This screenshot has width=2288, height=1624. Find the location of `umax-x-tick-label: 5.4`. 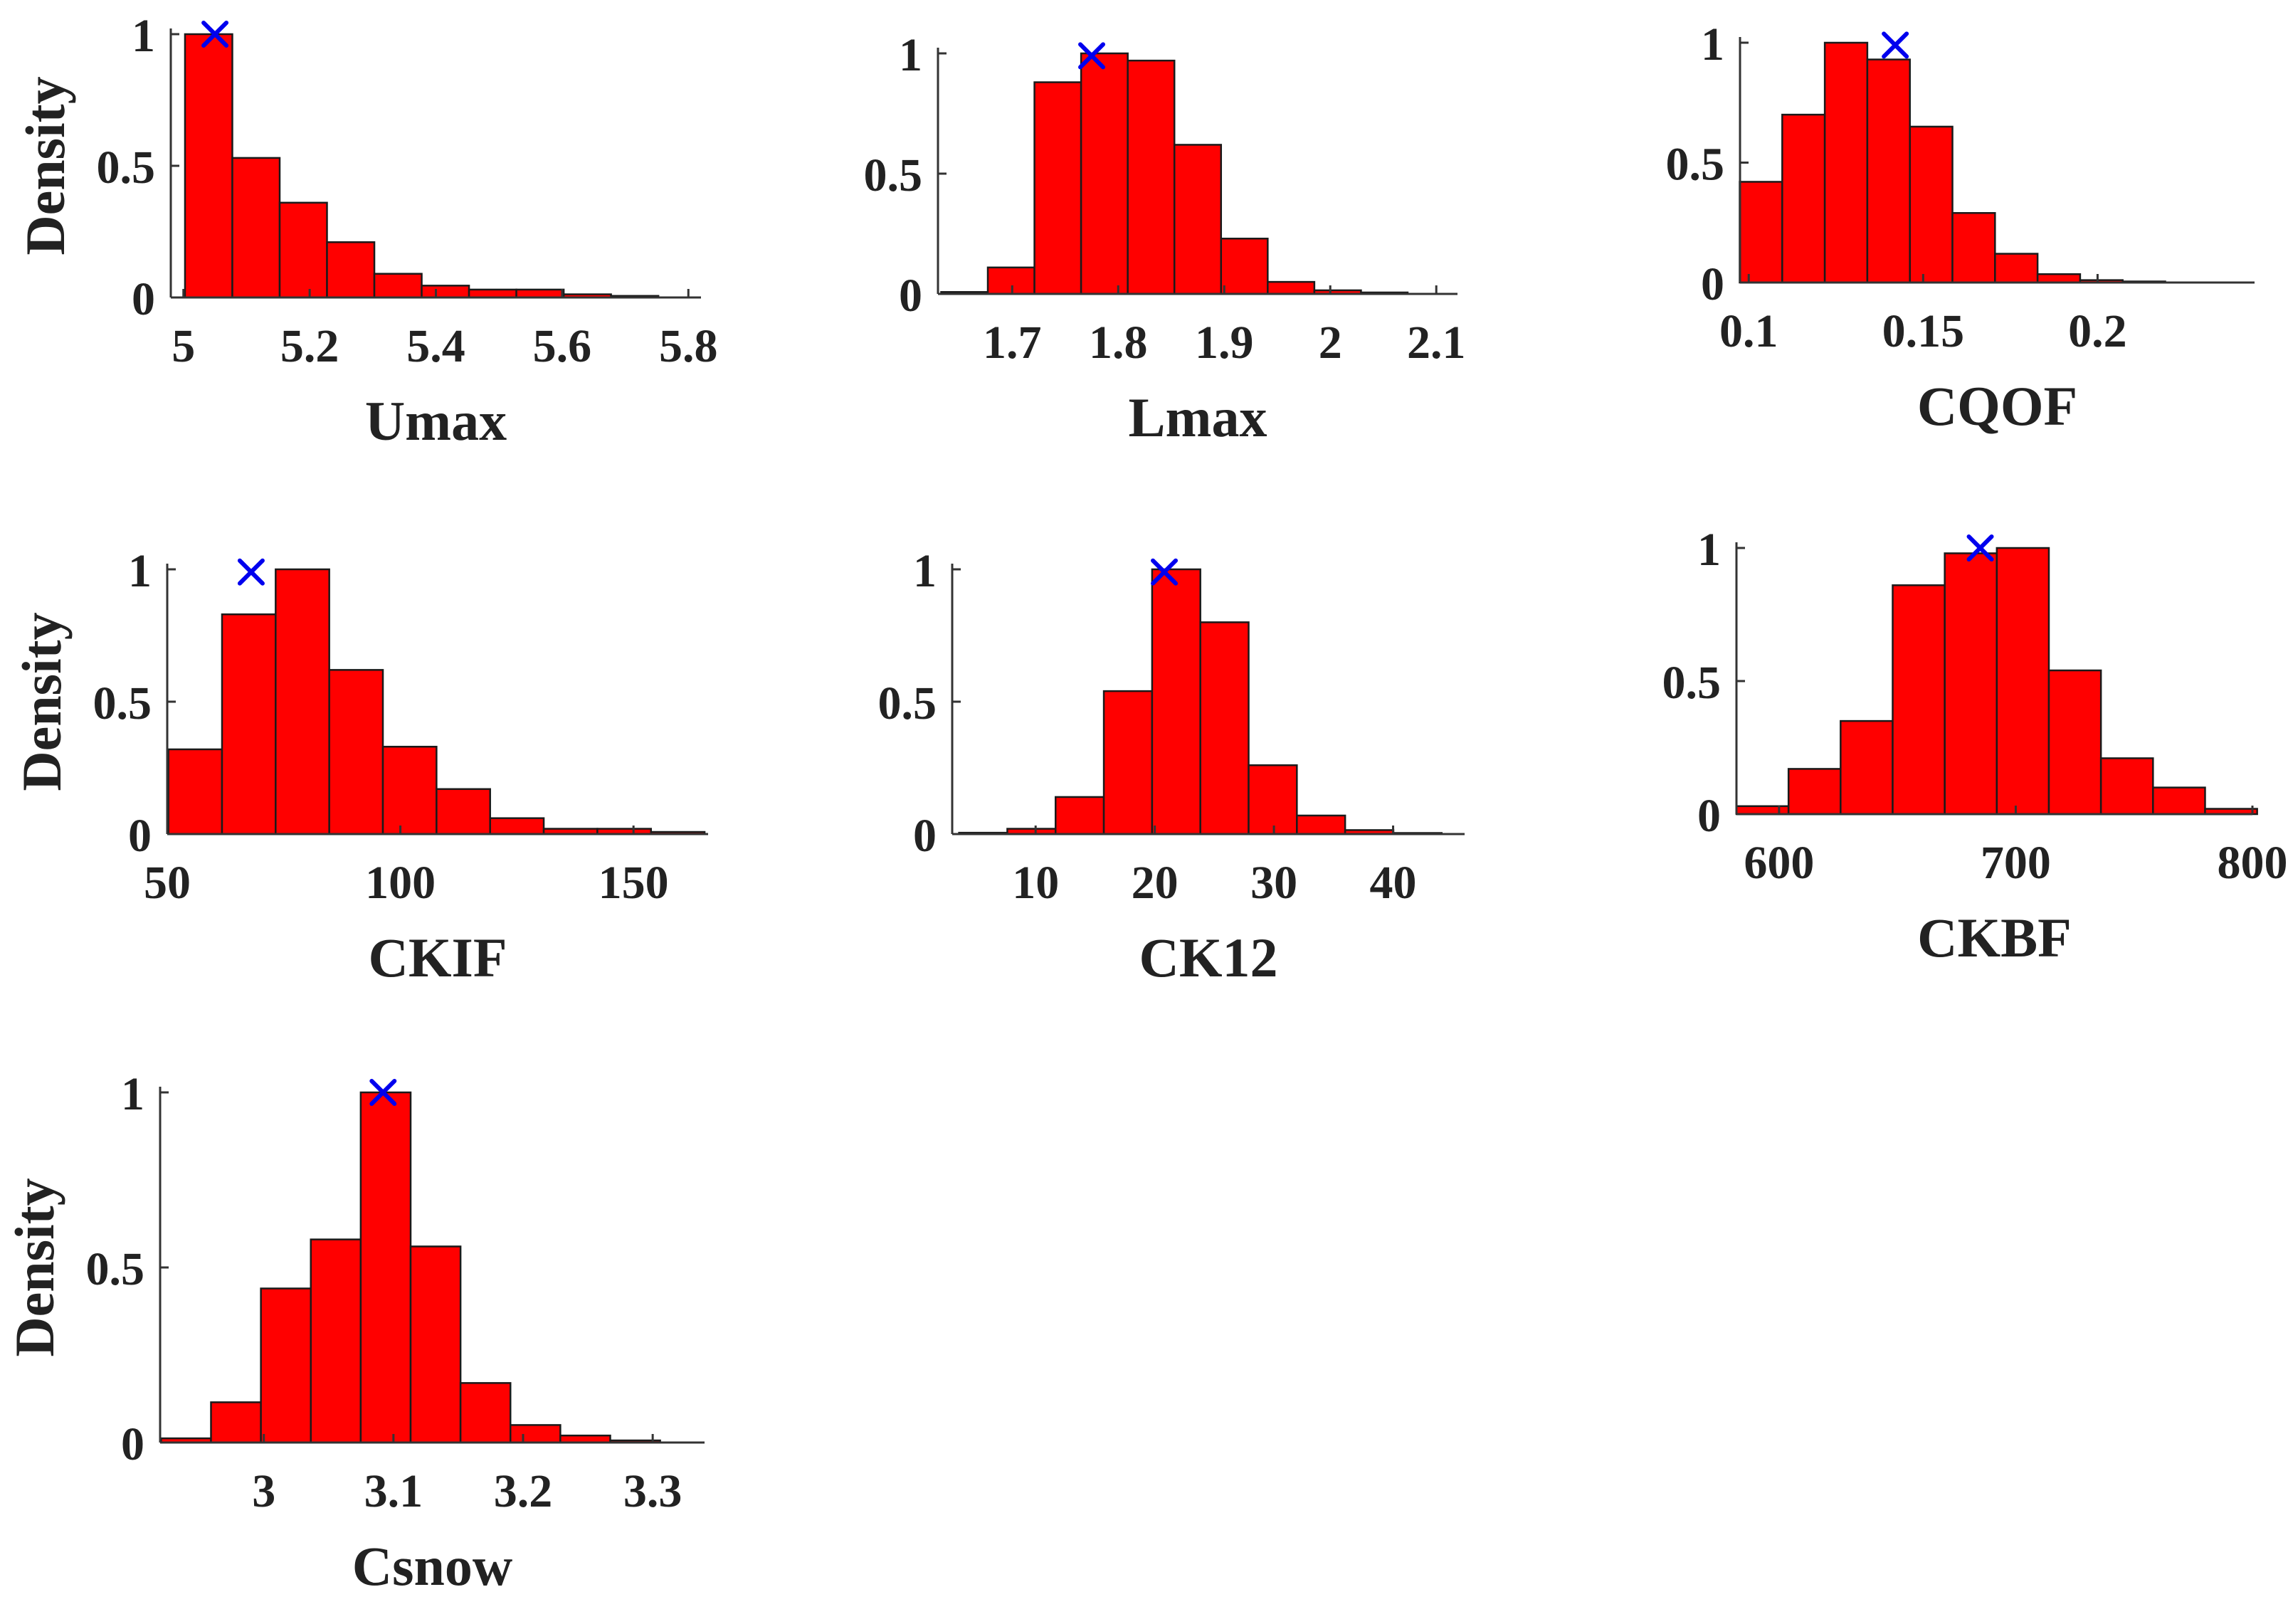

umax-x-tick-label: 5.4 is located at coordinates (435, 346).